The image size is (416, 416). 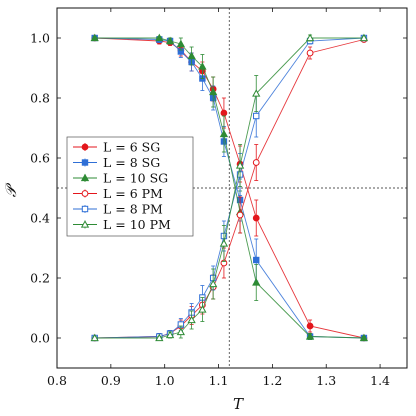 What do you see at coordinates (111, 380) in the screenshot?
I see `x-tick-label: 0.9` at bounding box center [111, 380].